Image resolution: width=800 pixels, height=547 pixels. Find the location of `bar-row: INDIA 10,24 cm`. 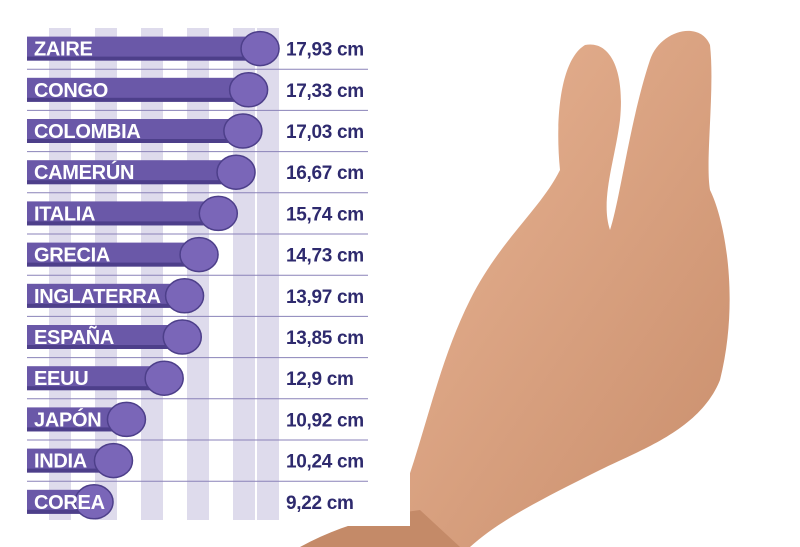

bar-row: INDIA 10,24 cm is located at coordinates (197, 459).